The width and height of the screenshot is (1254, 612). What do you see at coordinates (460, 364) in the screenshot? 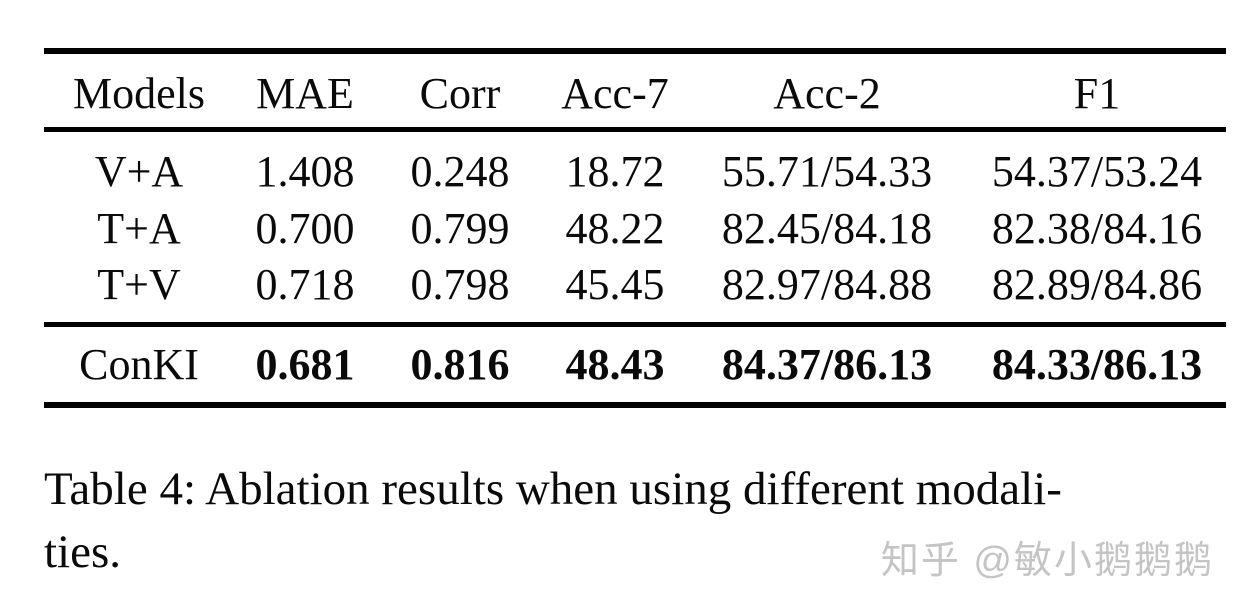
I see `corr-value: 0.816` at bounding box center [460, 364].